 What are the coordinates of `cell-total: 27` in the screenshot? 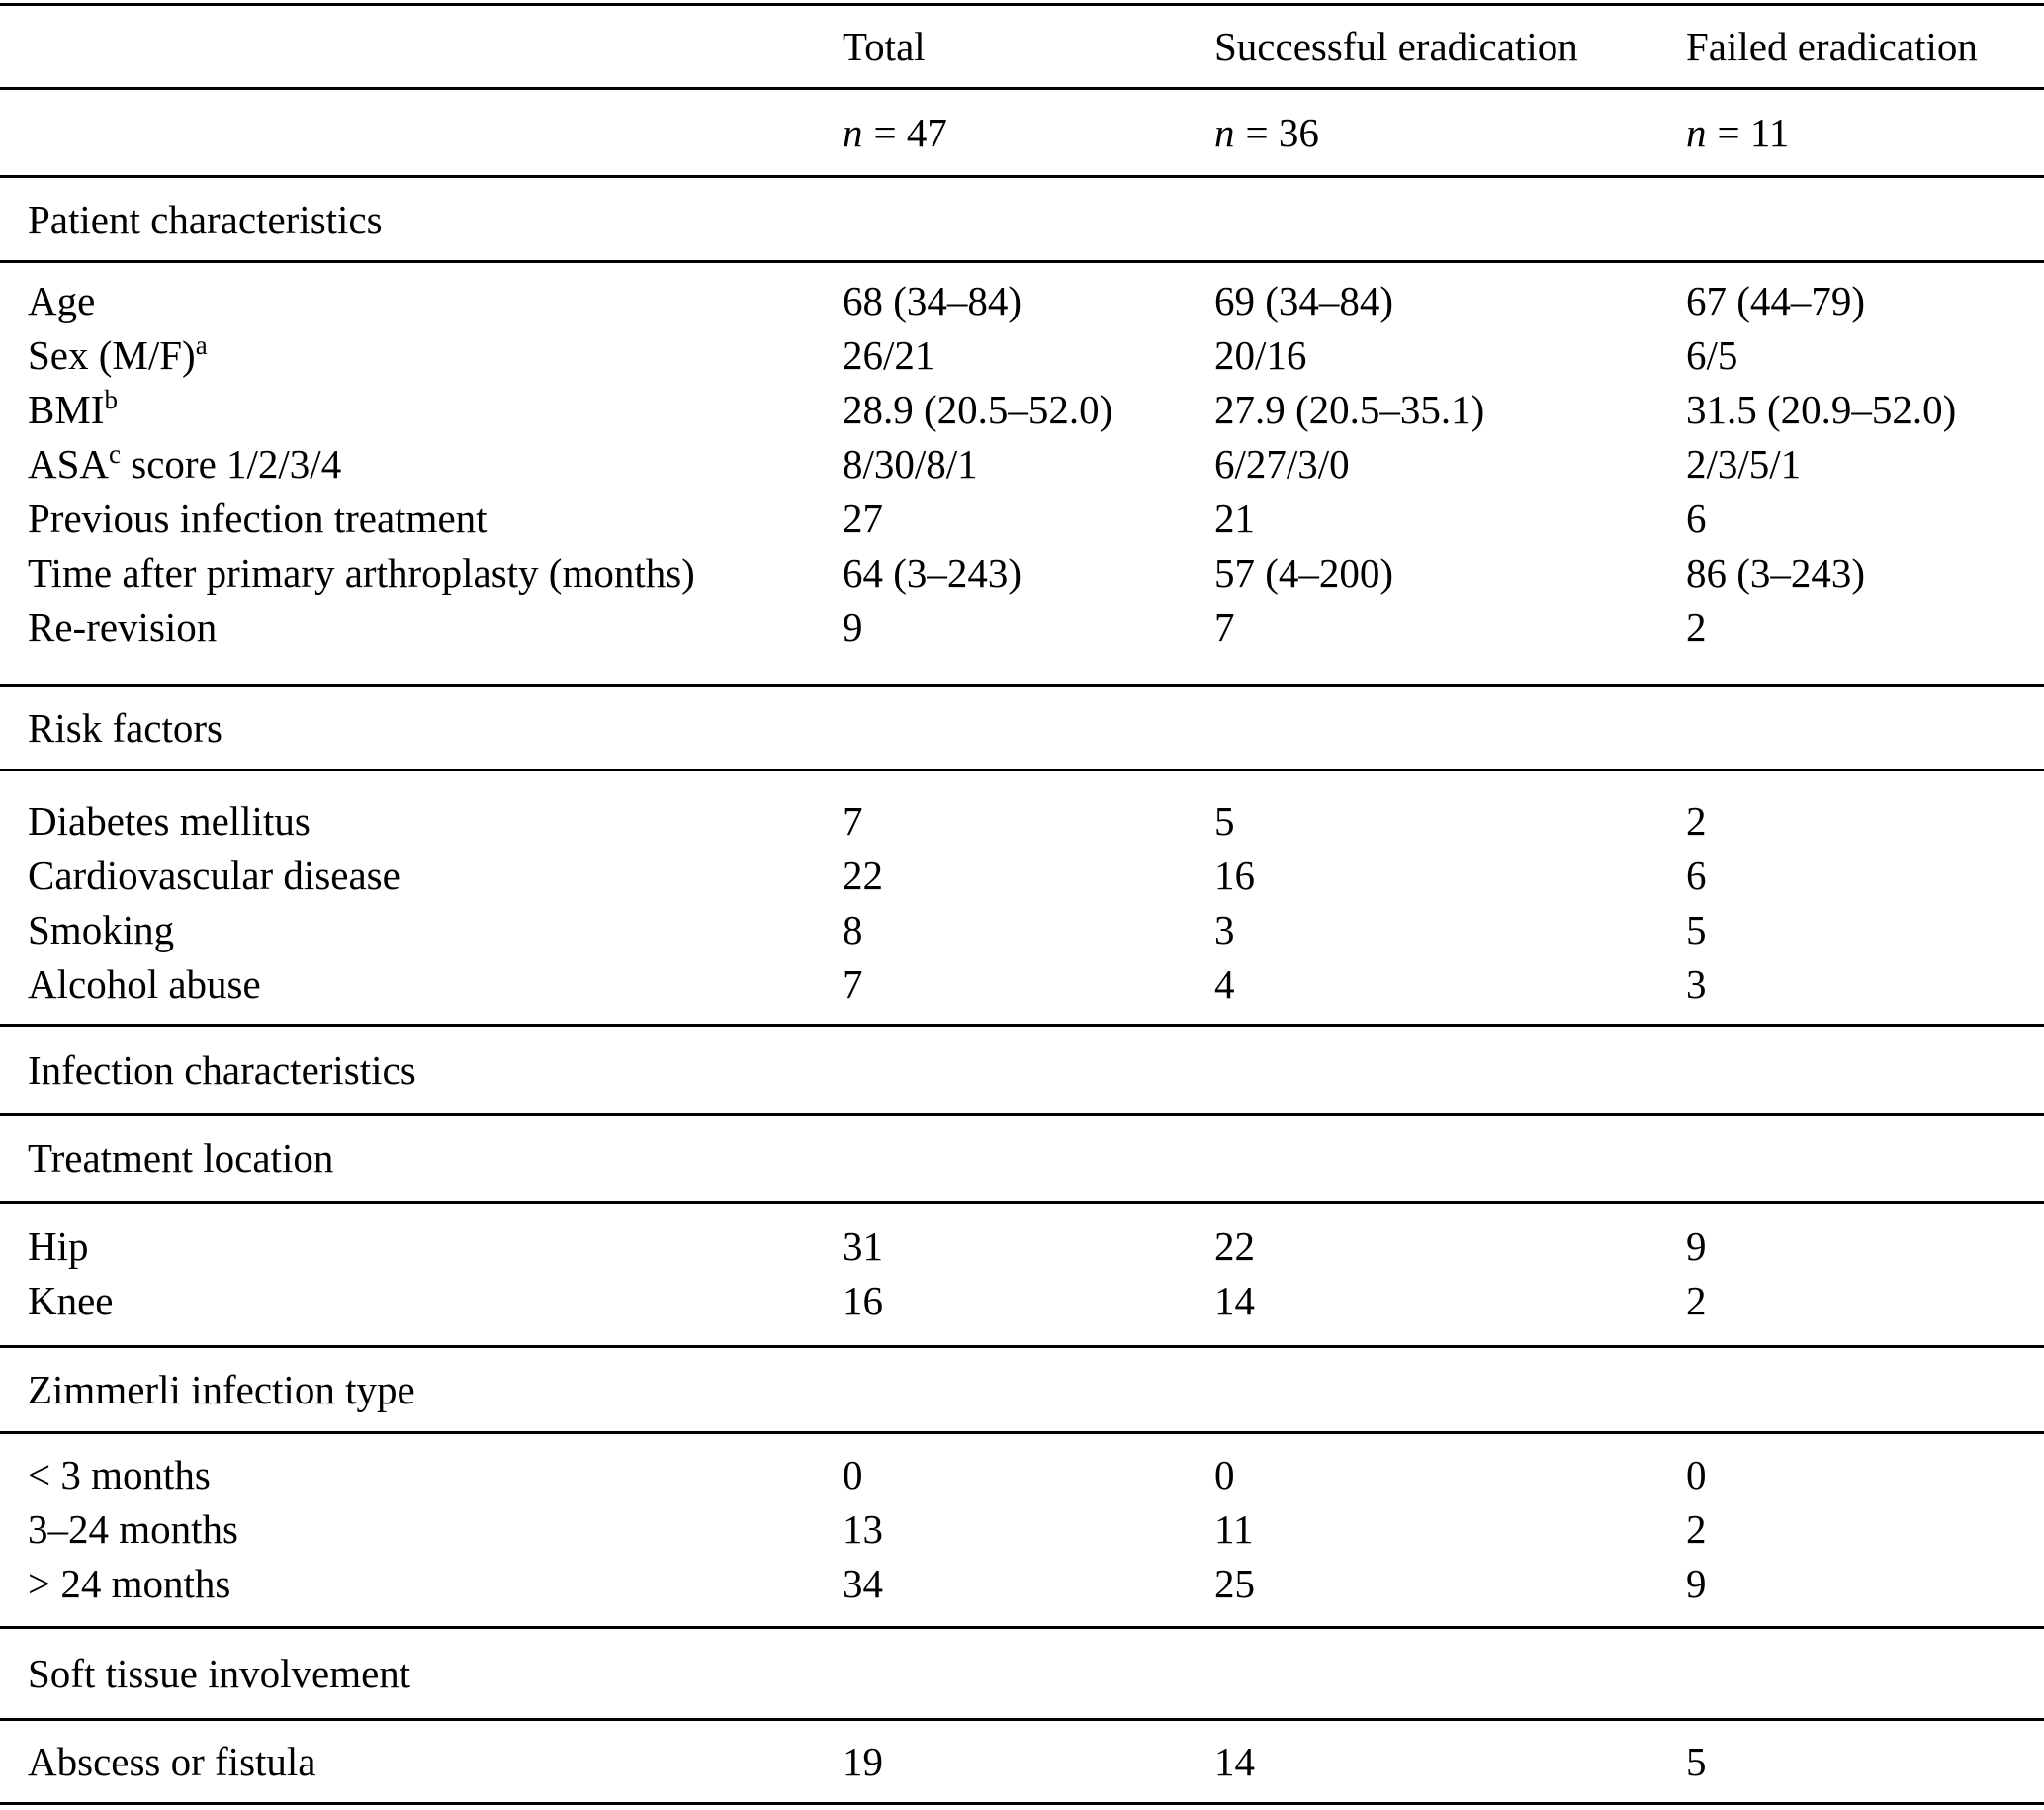 It's located at (863, 518).